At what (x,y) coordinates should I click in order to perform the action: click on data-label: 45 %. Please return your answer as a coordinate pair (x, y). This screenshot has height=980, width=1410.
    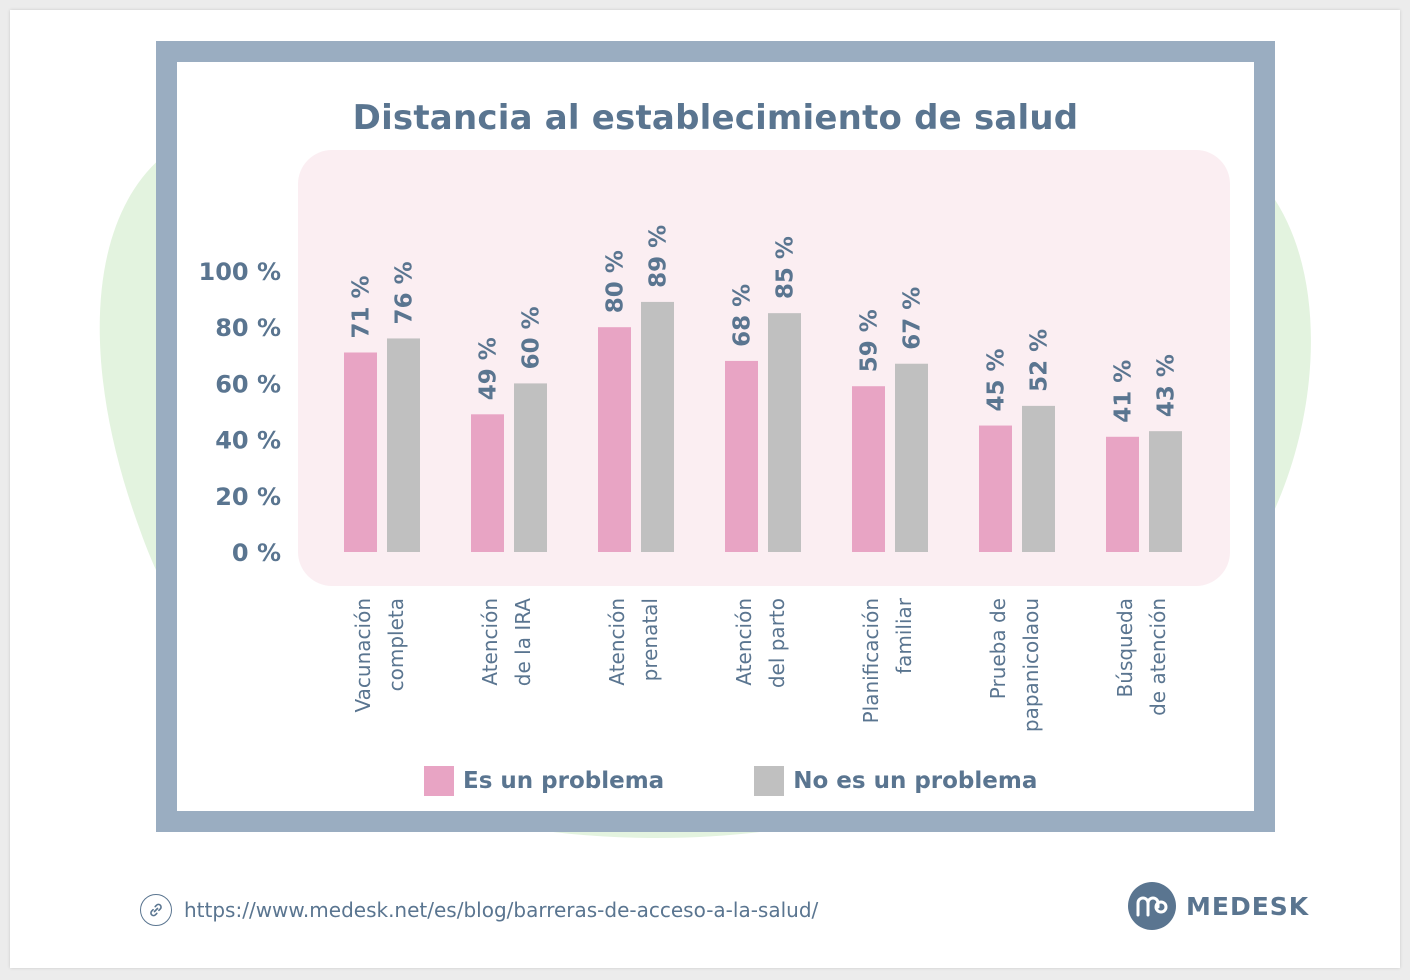
    Looking at the image, I should click on (997, 379).